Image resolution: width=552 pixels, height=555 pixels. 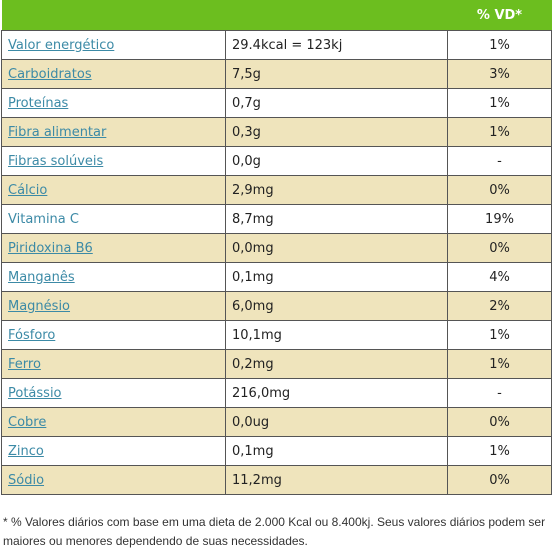 I want to click on nutrient-amount: 2,9mg, so click(x=336, y=190).